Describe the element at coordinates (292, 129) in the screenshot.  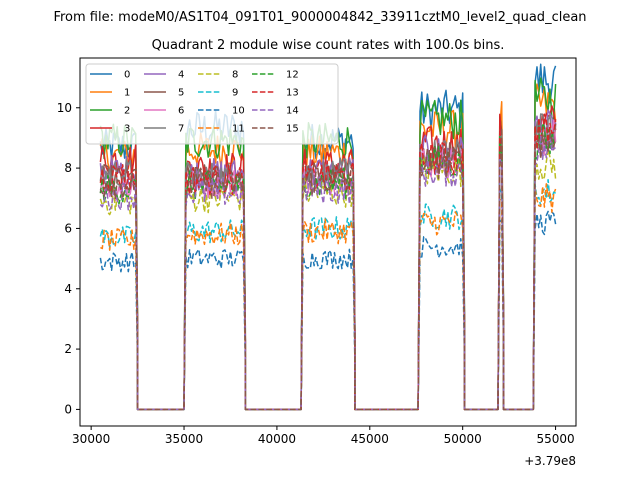
I see `legend-label-15: 15` at that location.